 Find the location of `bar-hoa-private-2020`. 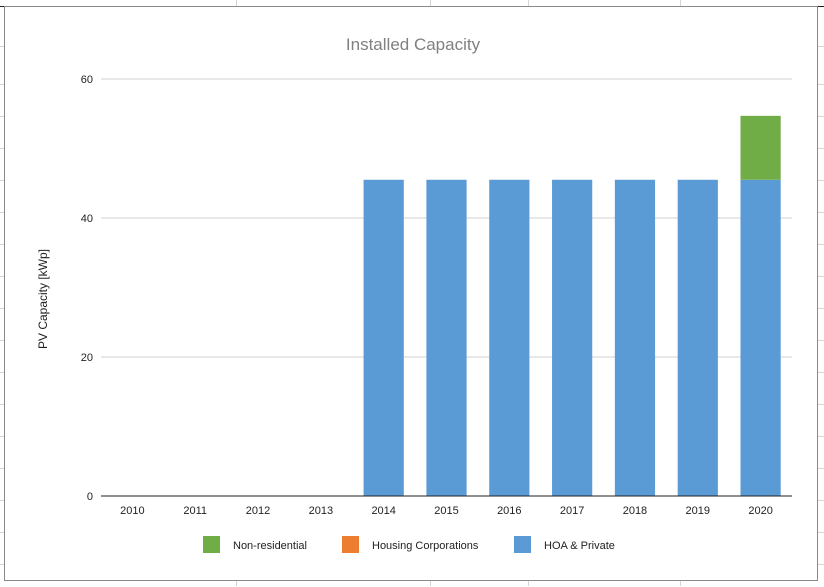

bar-hoa-private-2020 is located at coordinates (760, 337).